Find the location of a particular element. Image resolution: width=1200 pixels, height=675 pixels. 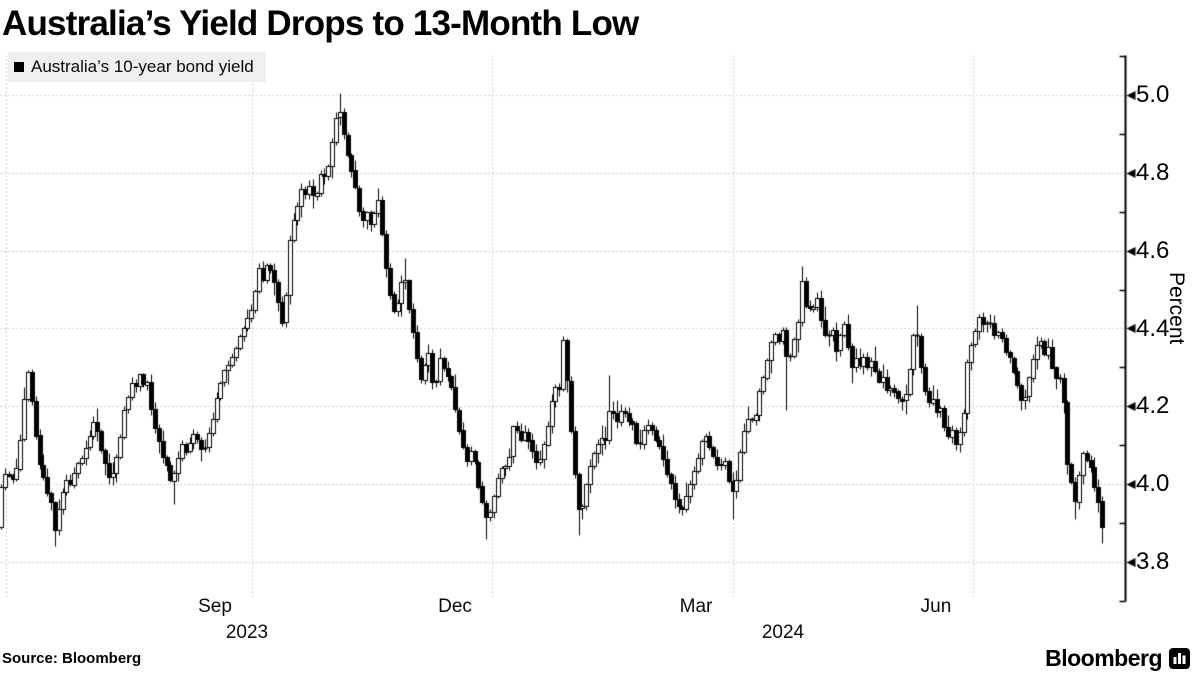

page-title: Australia’s Yield Drops to 13-Month Low is located at coordinates (320, 23).